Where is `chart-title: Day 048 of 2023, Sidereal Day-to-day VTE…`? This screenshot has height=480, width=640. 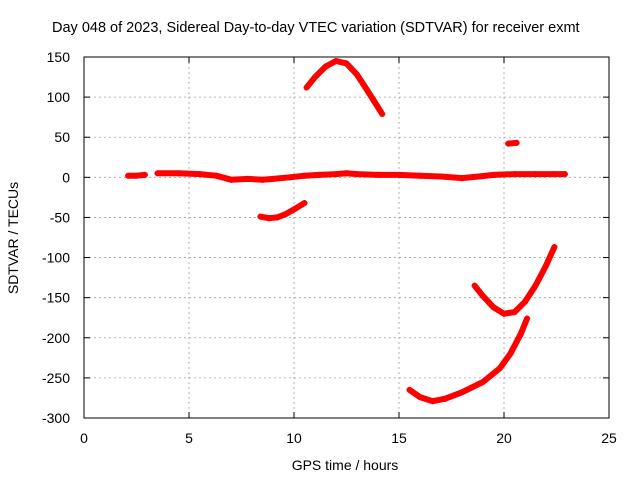 chart-title: Day 048 of 2023, Sidereal Day-to-day VTE… is located at coordinates (316, 28).